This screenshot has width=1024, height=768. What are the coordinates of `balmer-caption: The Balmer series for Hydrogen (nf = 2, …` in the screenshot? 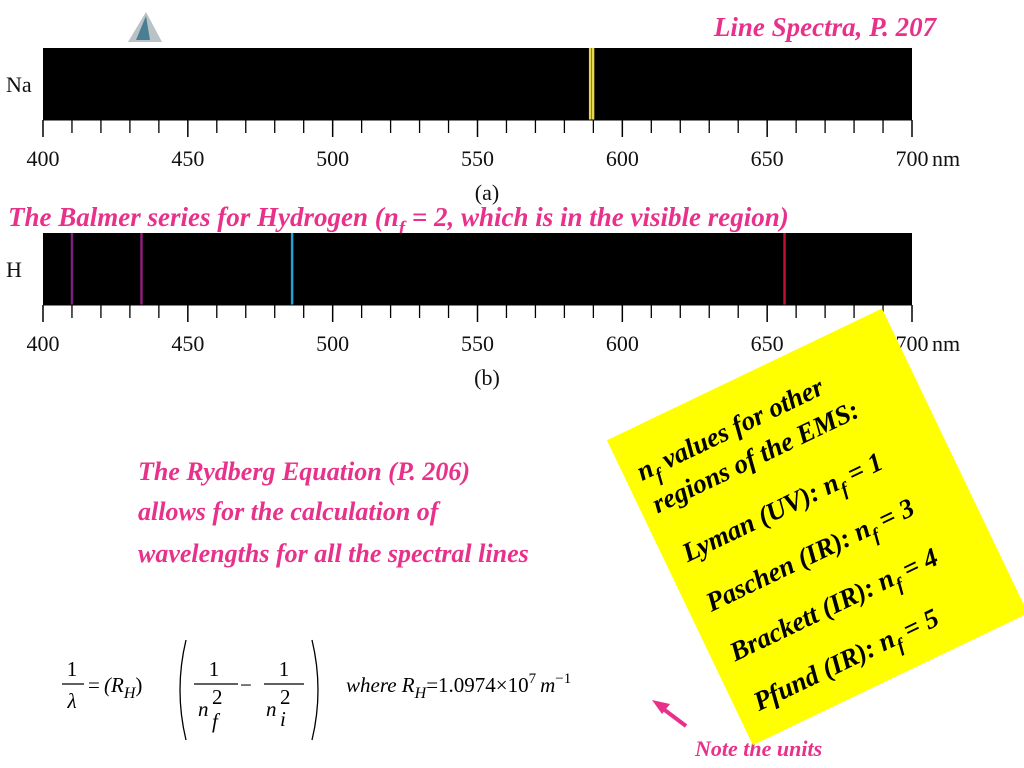 It's located at (398, 220).